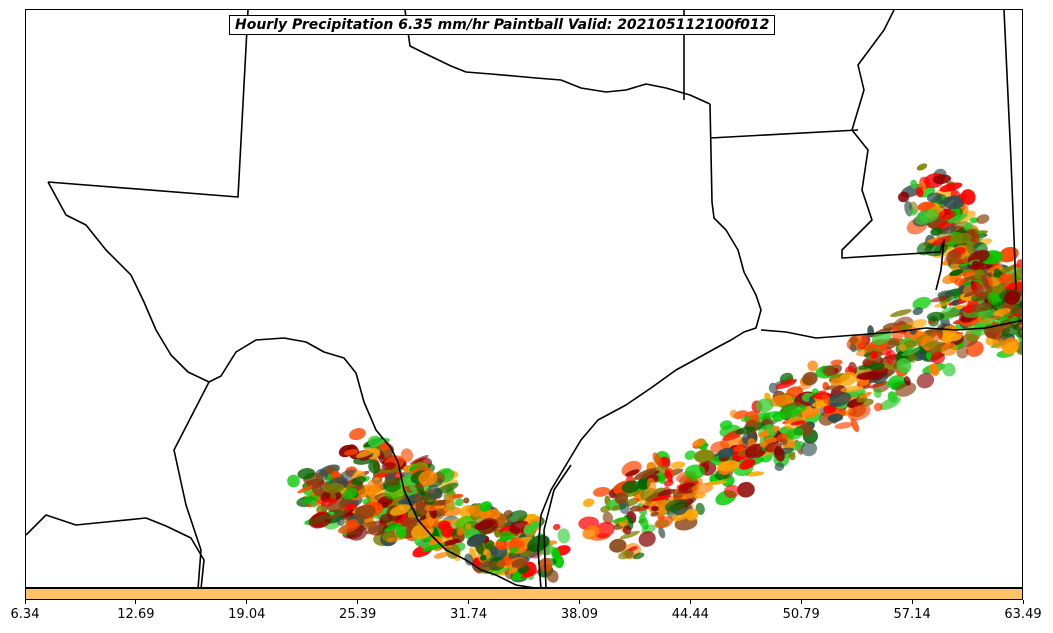  I want to click on colorbar-tick-label: 63.49, so click(1023, 614).